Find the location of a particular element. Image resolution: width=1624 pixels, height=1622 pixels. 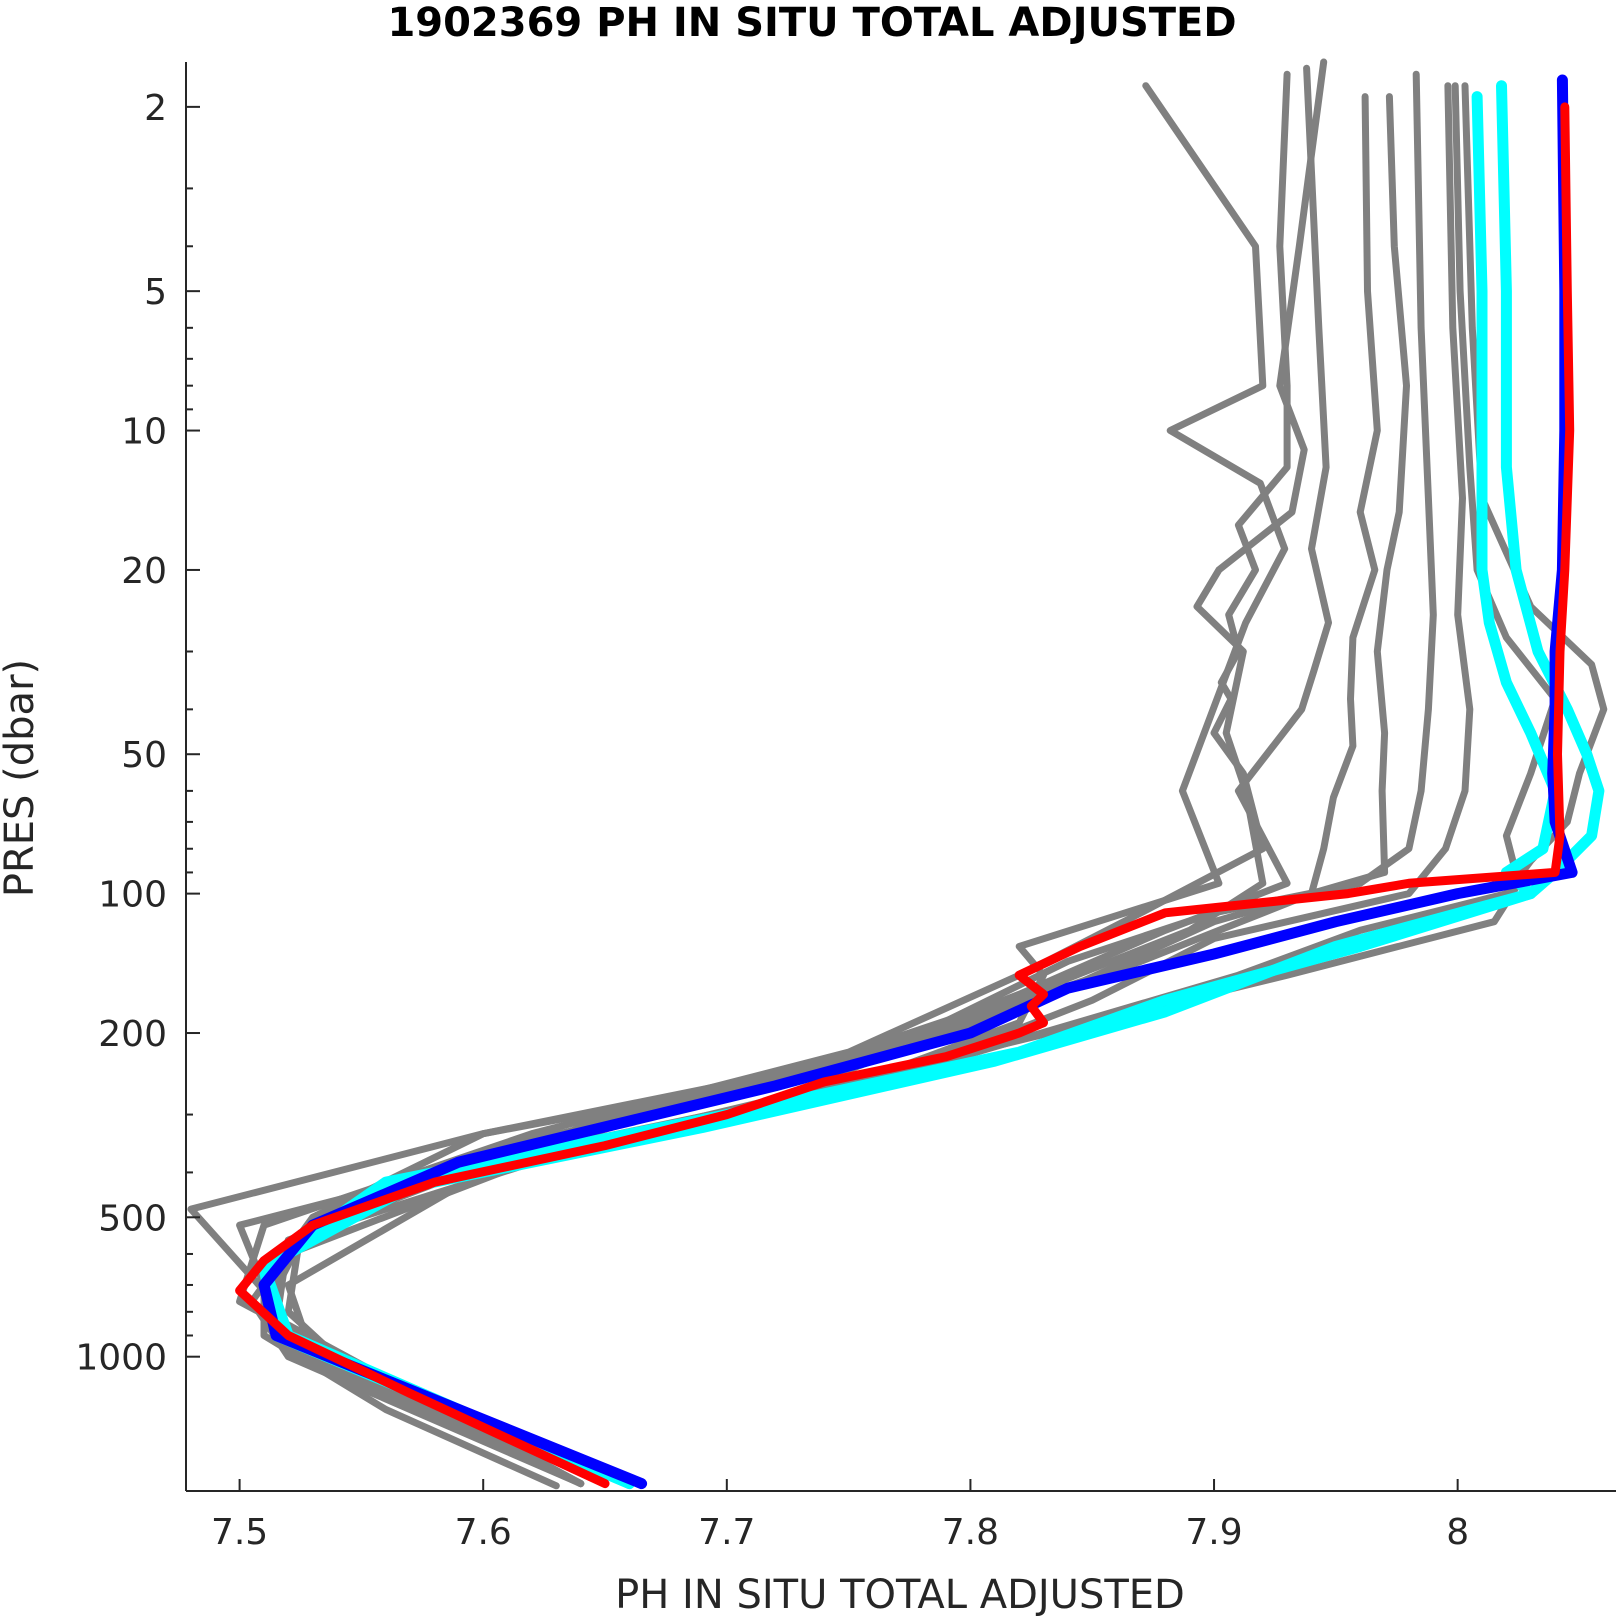

y-tick-label: 10 is located at coordinates (144, 432).